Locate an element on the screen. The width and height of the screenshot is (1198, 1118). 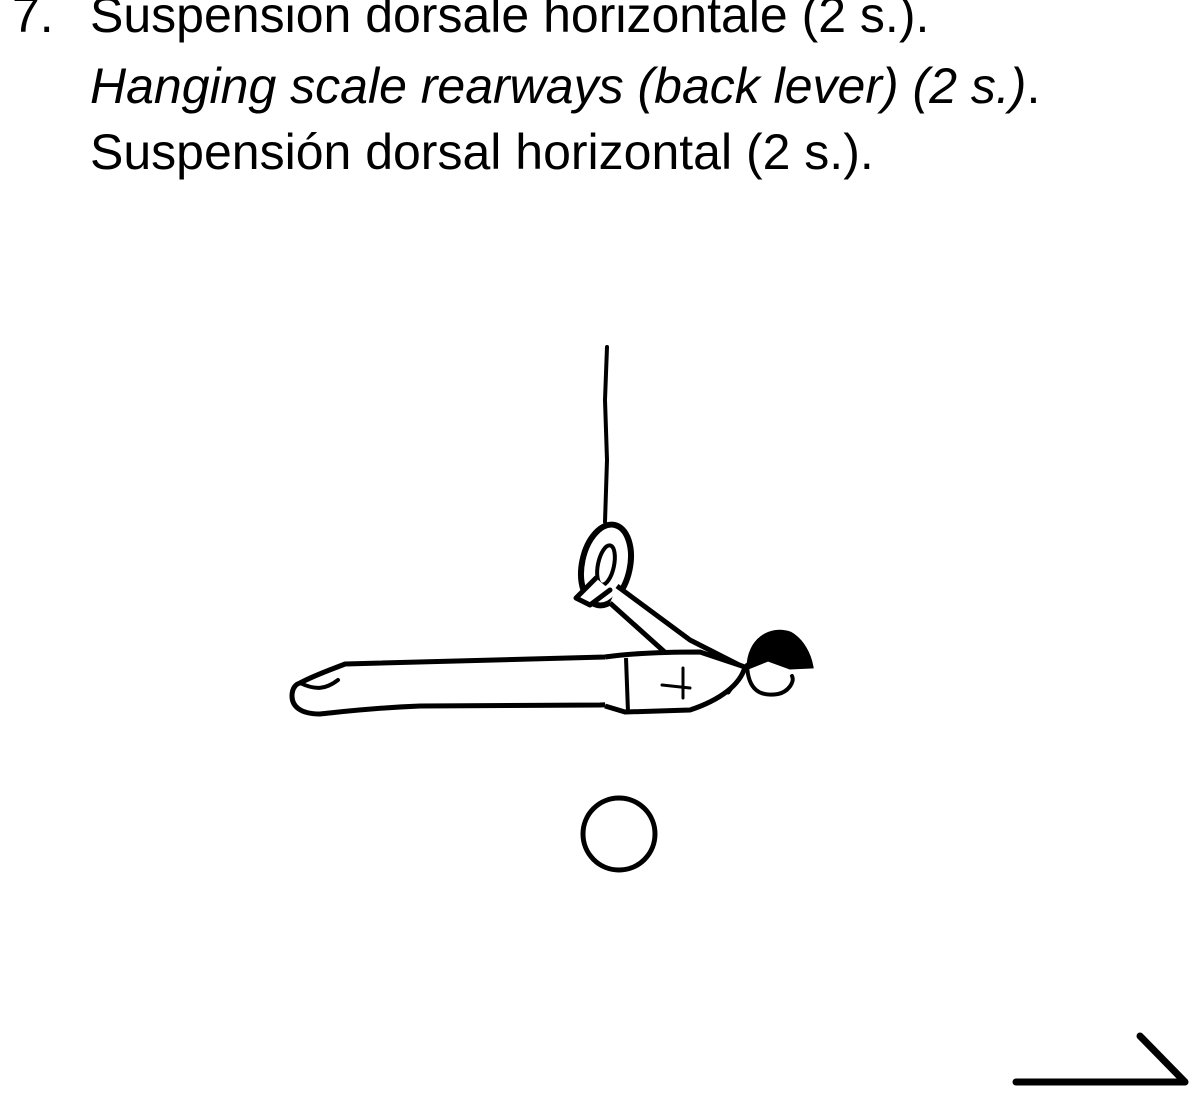
legs is located at coordinates (458, 685).